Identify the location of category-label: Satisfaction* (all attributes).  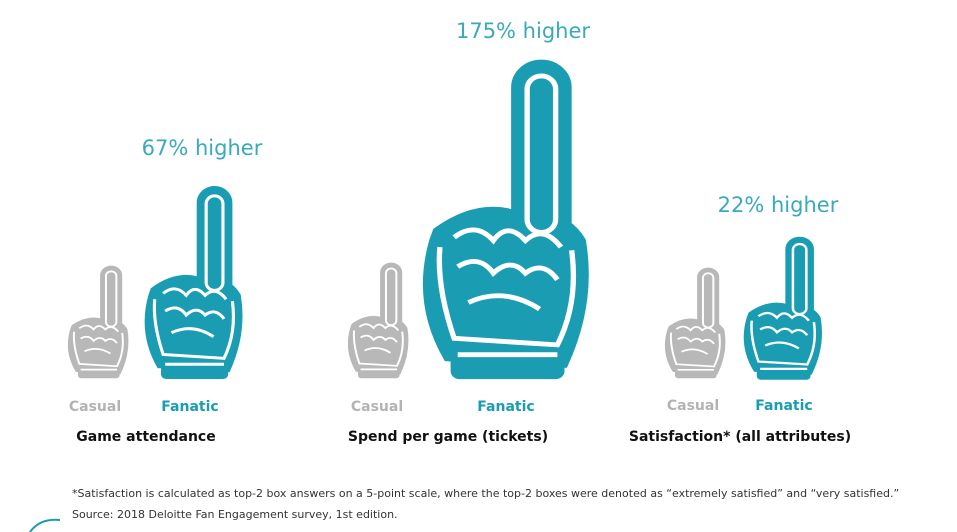
(740, 437).